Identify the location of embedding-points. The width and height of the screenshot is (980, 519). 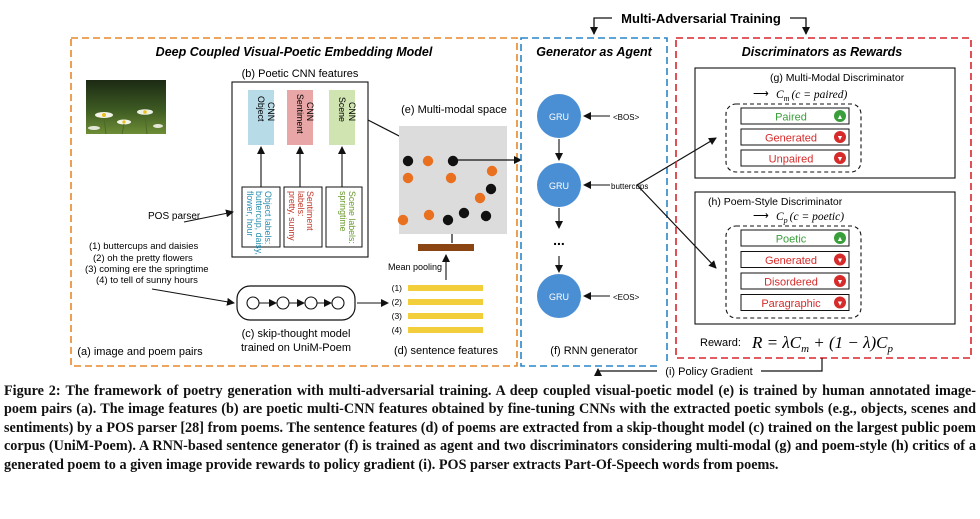
(447, 190).